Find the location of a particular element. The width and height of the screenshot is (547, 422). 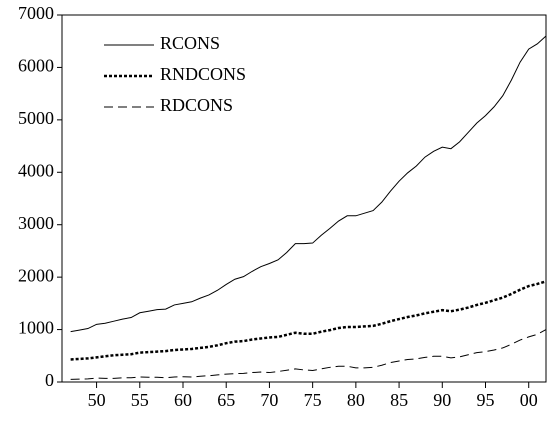

y-tick-label: 0 is located at coordinates (49, 380).